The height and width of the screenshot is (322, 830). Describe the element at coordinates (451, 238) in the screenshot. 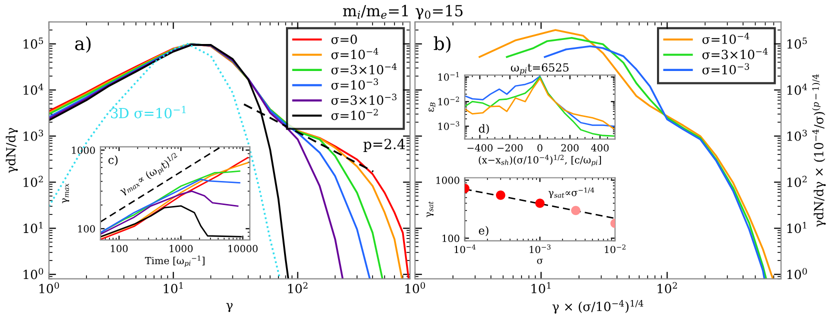

I see `y-tick-label: 100` at that location.